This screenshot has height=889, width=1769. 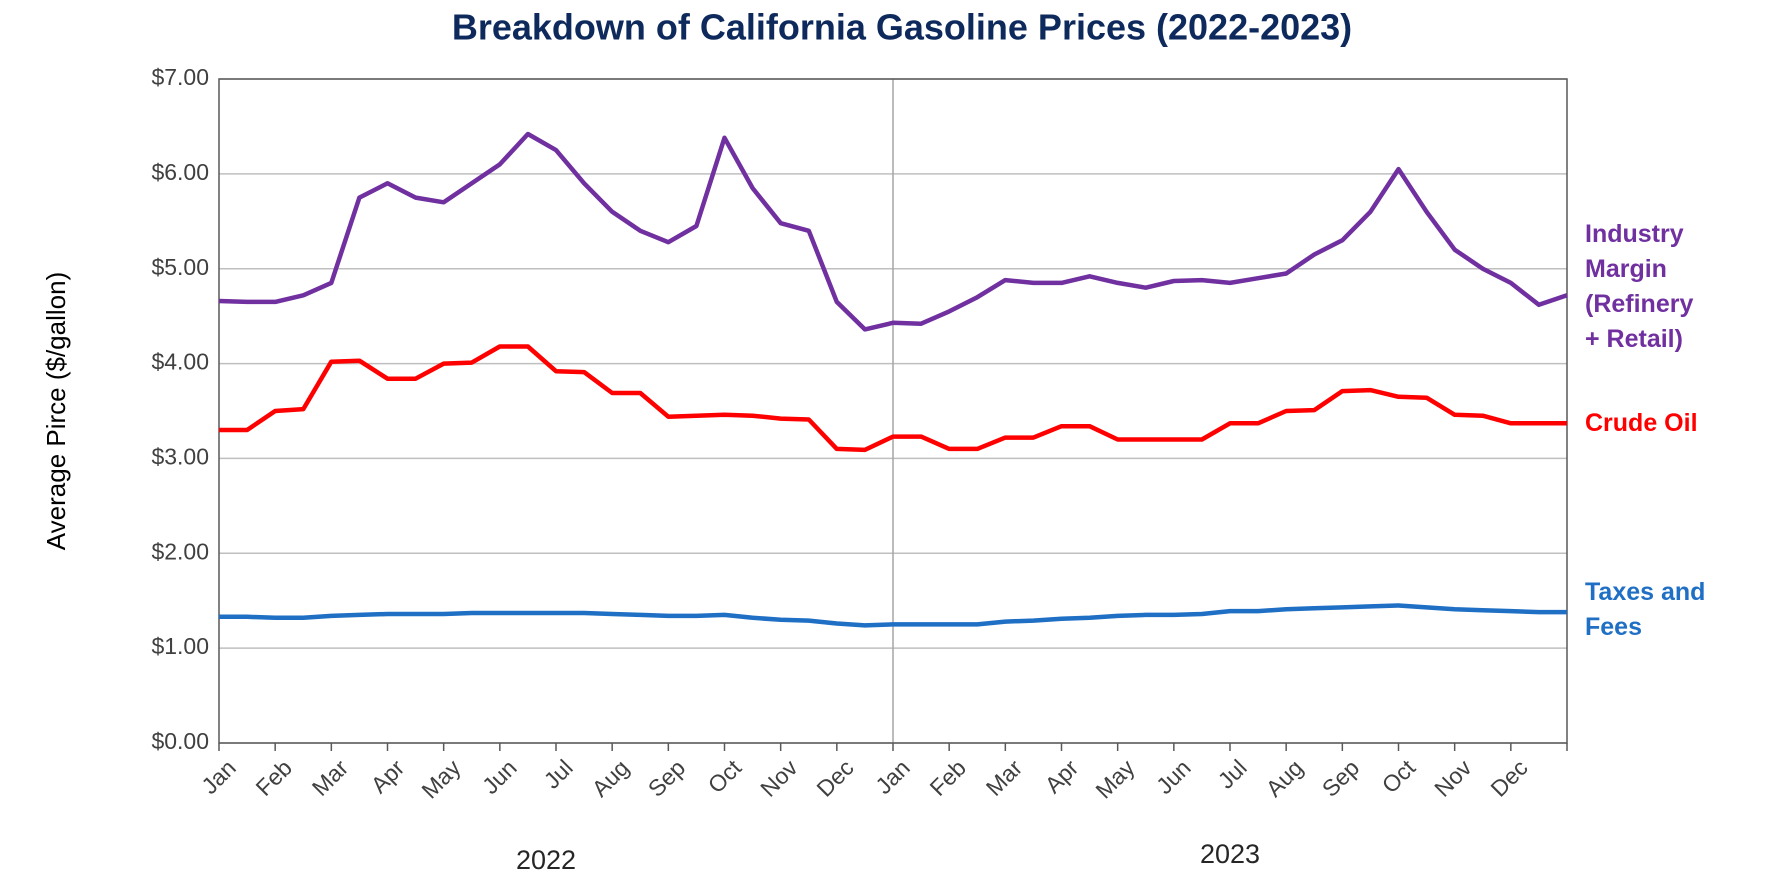 What do you see at coordinates (180, 362) in the screenshot?
I see `y-tick-label: $4.00` at bounding box center [180, 362].